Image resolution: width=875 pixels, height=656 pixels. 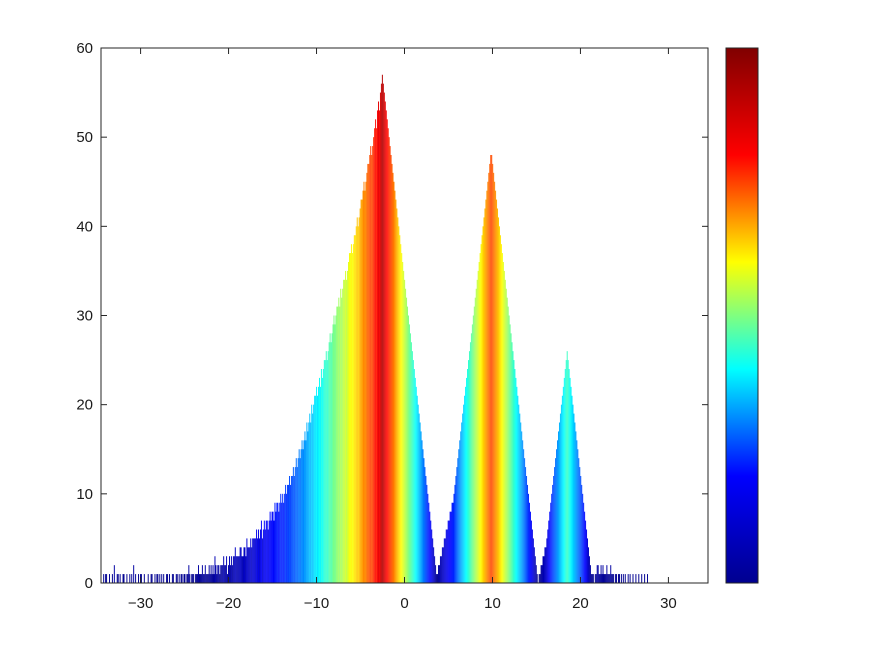 I want to click on y-tick-label: 50, so click(x=84, y=137).